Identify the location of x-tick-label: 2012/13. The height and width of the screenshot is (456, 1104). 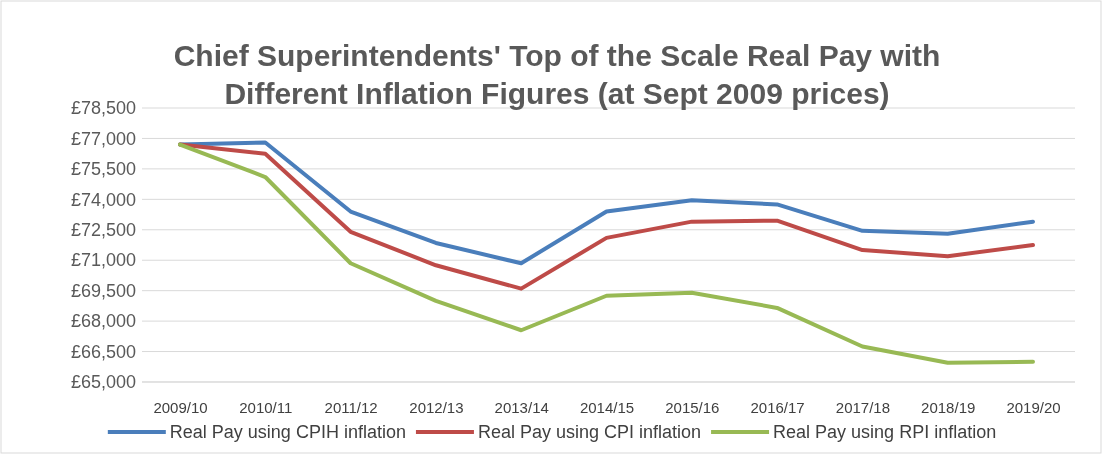
(436, 407).